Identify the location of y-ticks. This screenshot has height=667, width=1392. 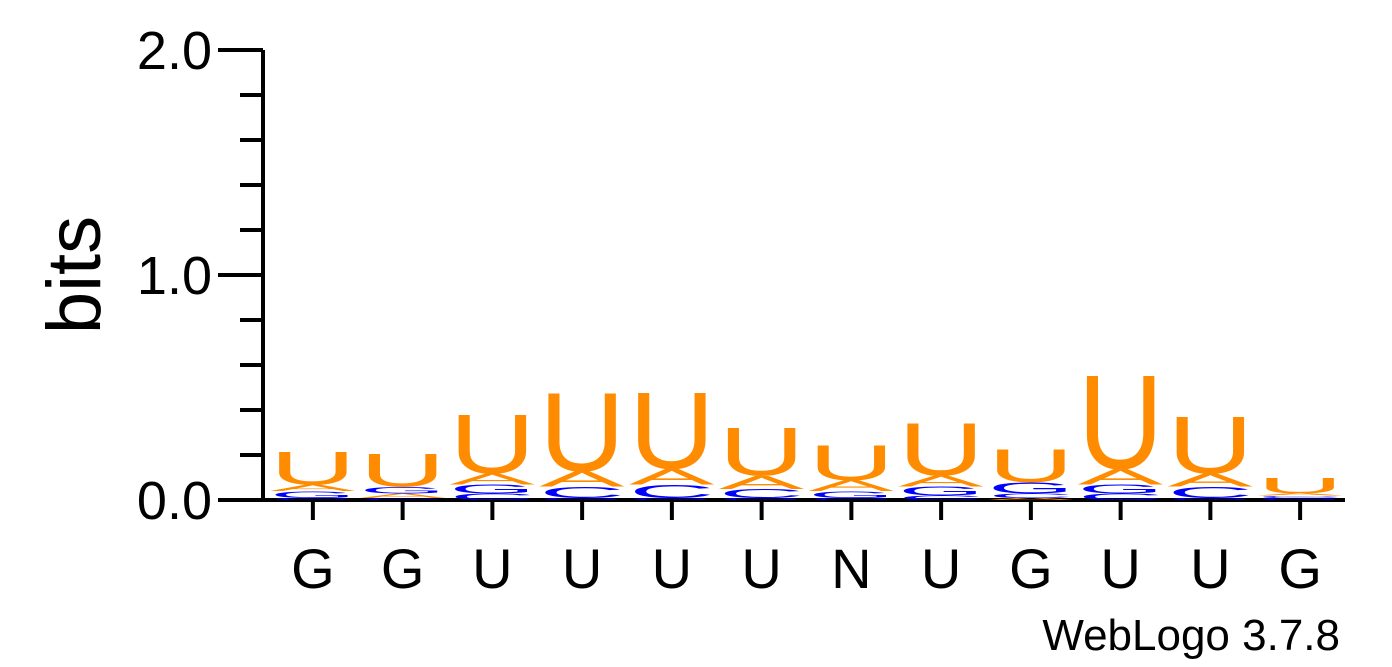
(240, 275).